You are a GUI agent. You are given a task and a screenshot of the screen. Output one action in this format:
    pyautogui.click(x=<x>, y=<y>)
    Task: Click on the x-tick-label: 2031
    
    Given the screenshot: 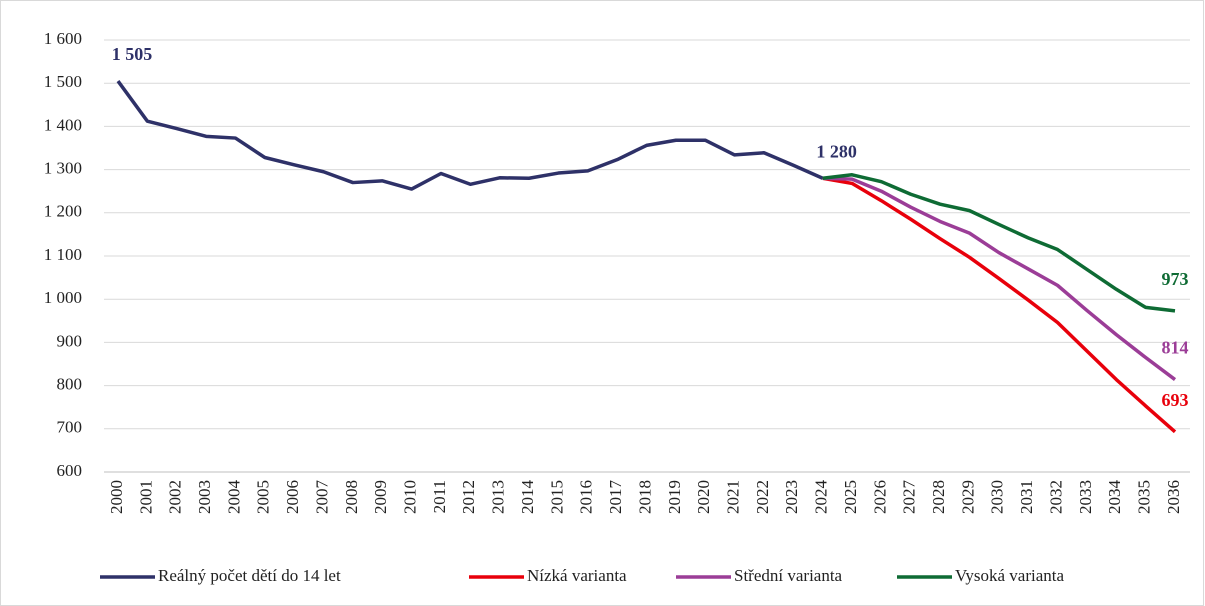 What is the action you would take?
    pyautogui.click(x=1026, y=497)
    